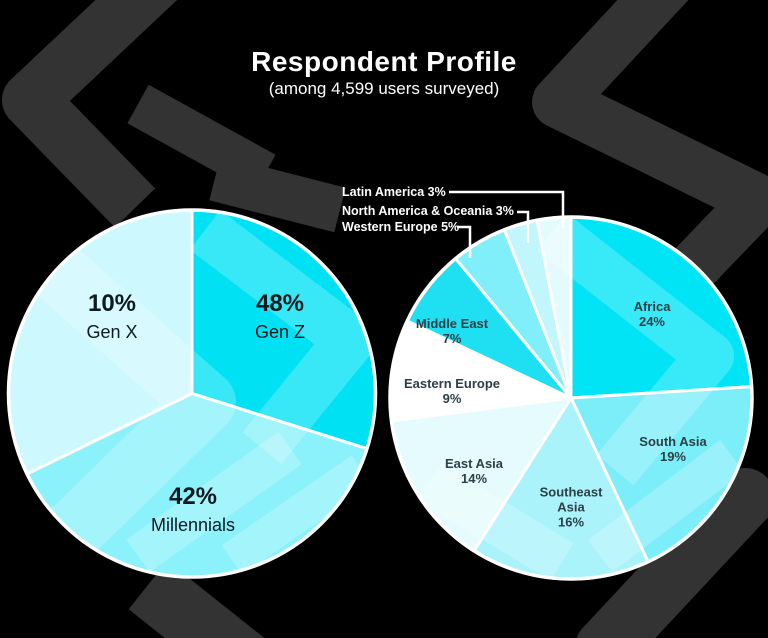 This screenshot has height=638, width=768. What do you see at coordinates (394, 192) in the screenshot?
I see `callout-latin-america: Latin America 3%` at bounding box center [394, 192].